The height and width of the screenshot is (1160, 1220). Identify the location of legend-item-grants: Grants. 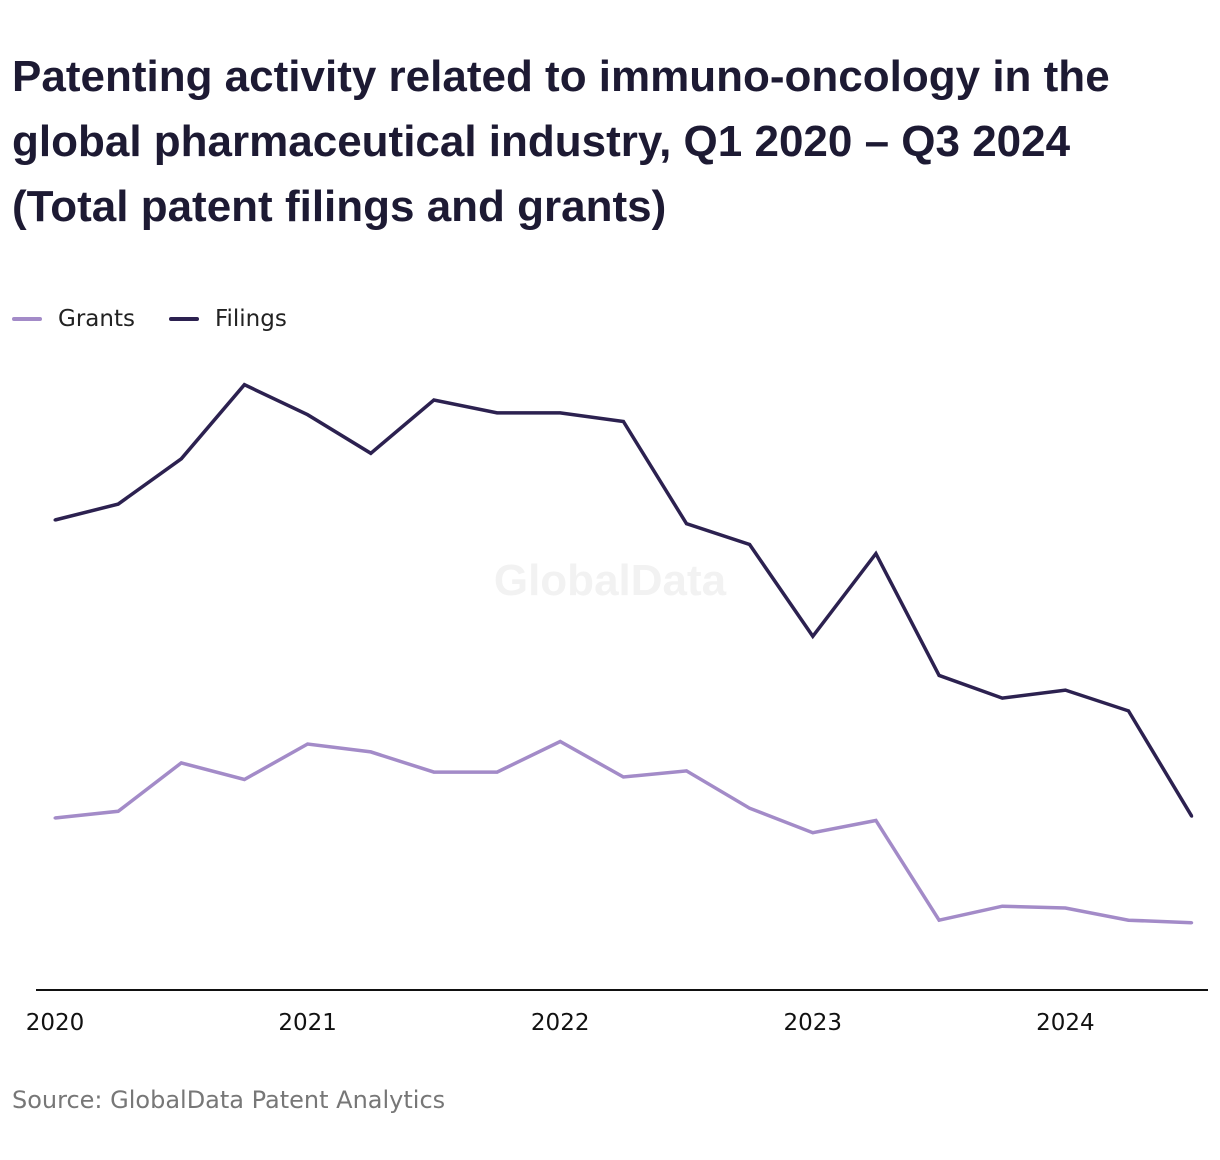
(73, 319).